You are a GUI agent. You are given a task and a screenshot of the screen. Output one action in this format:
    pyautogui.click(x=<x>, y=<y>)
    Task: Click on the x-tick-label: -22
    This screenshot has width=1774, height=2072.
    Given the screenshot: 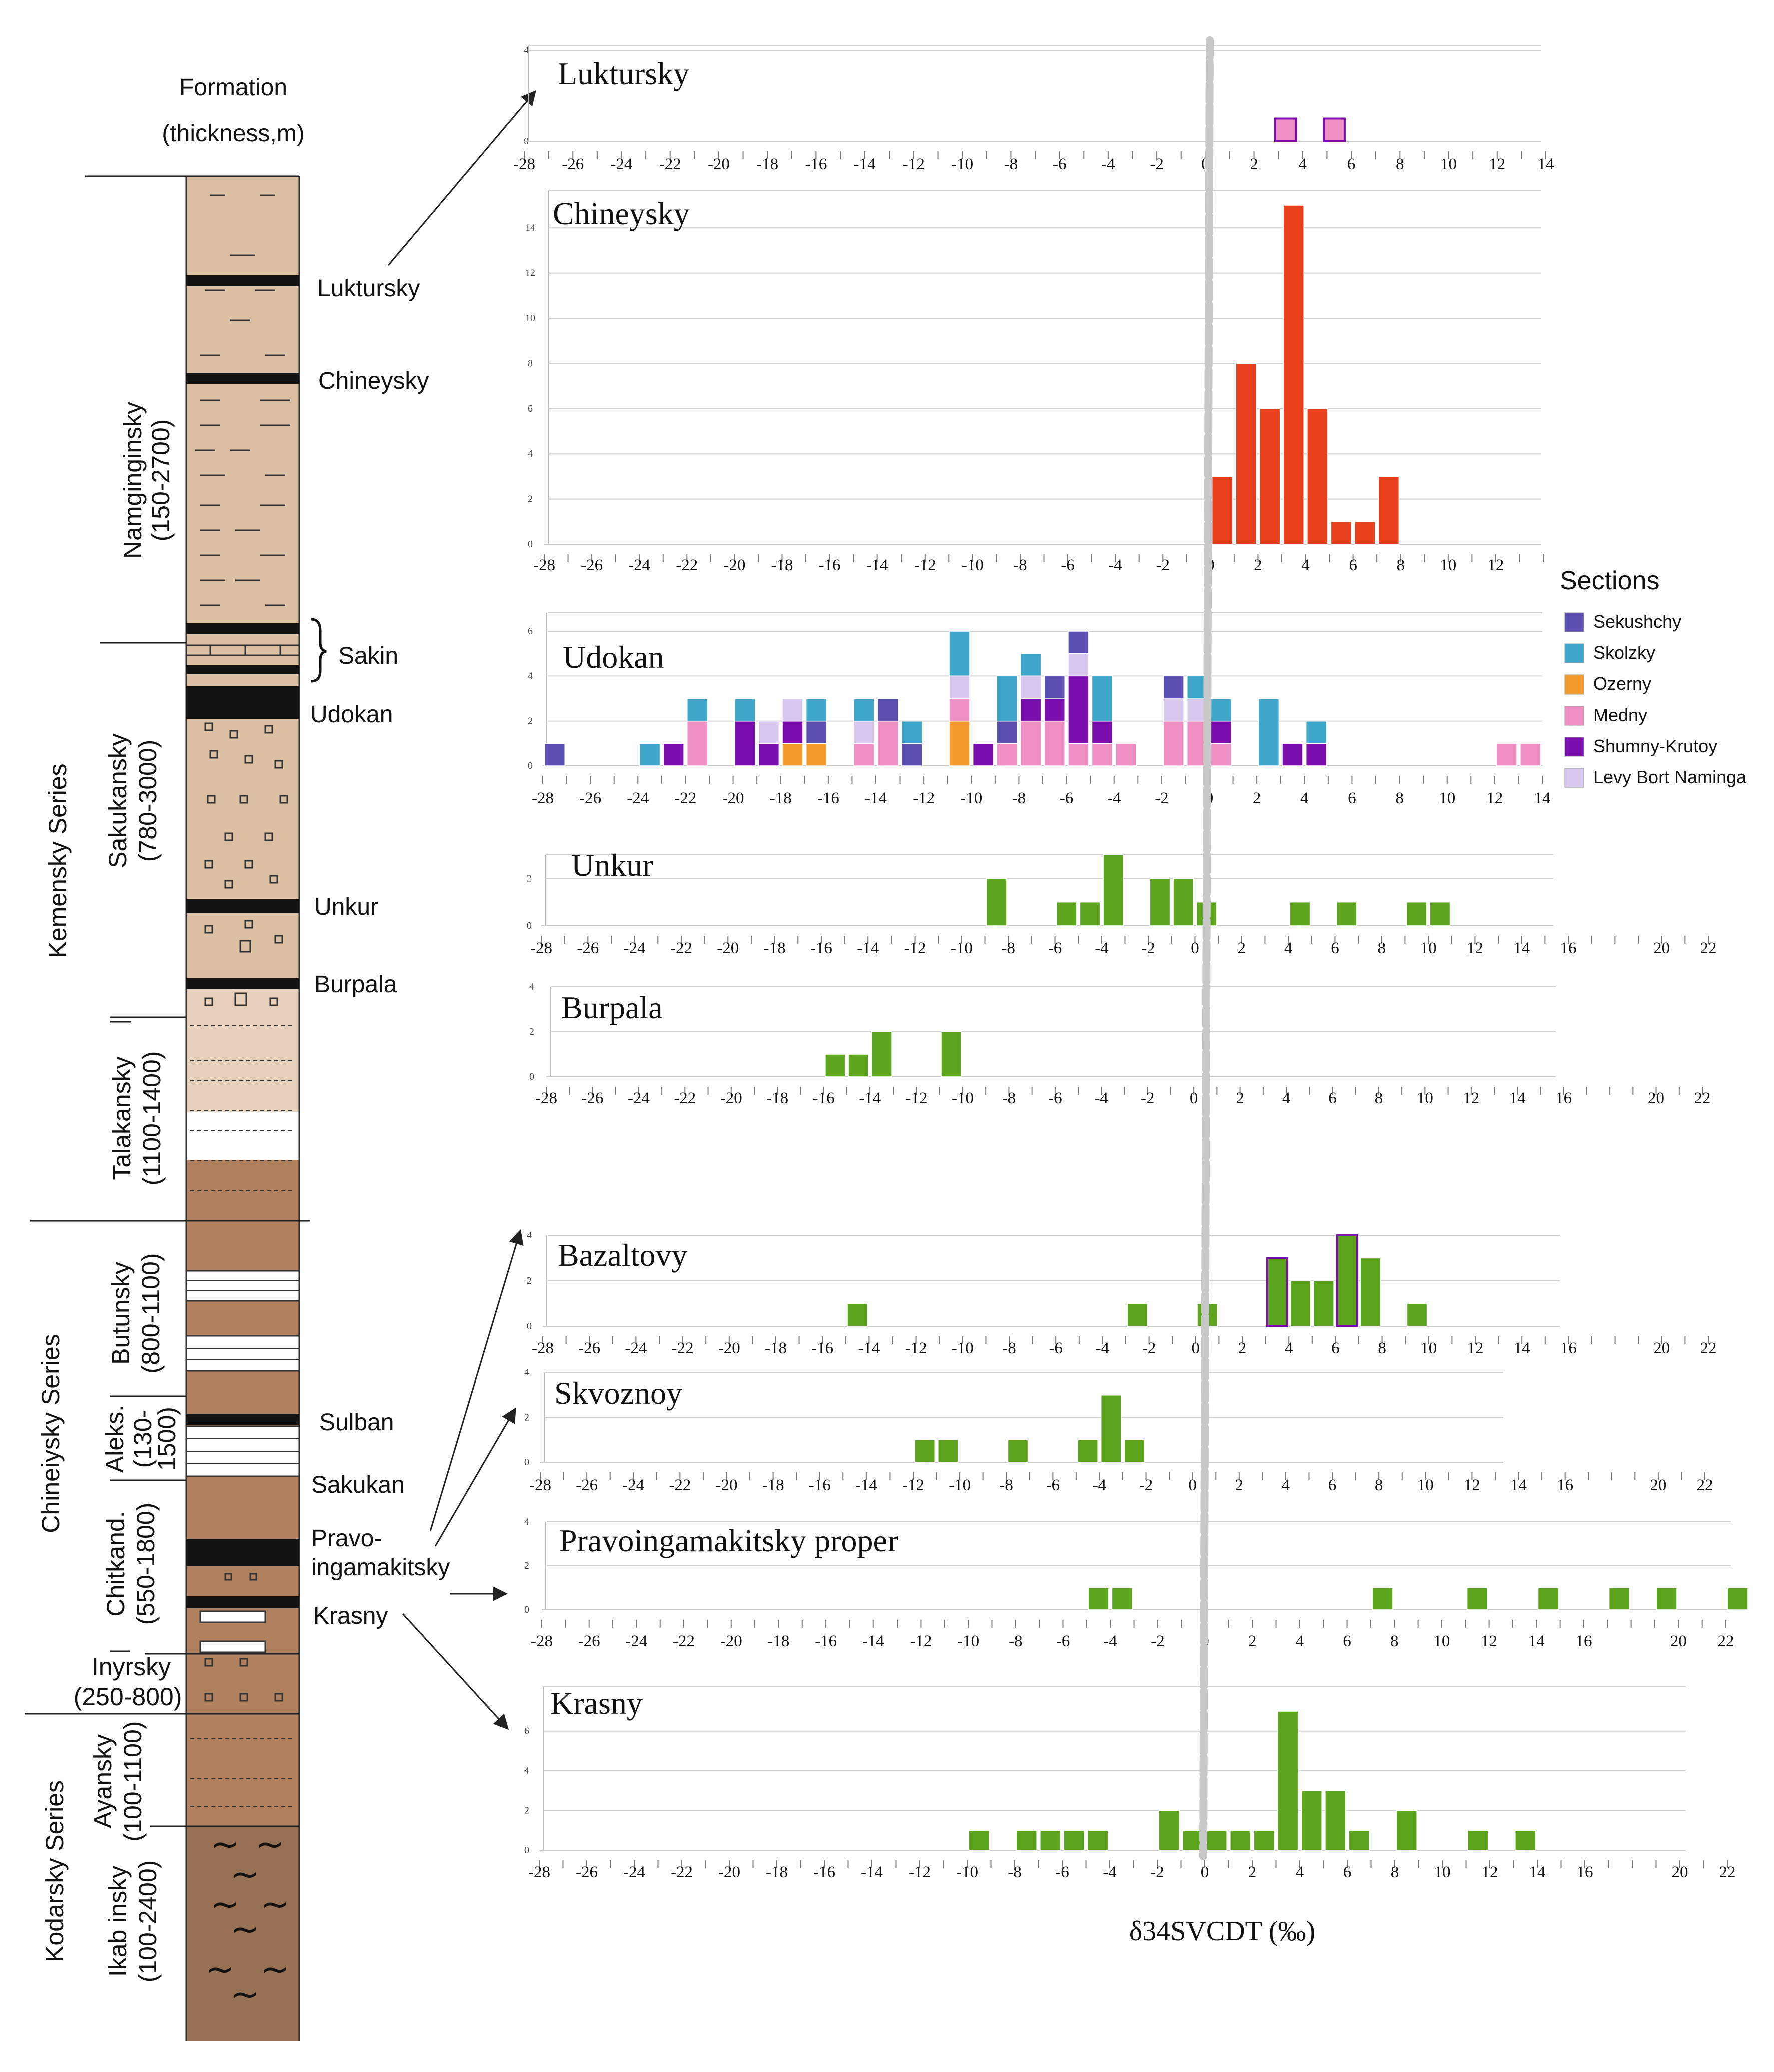 What is the action you would take?
    pyautogui.click(x=683, y=1348)
    